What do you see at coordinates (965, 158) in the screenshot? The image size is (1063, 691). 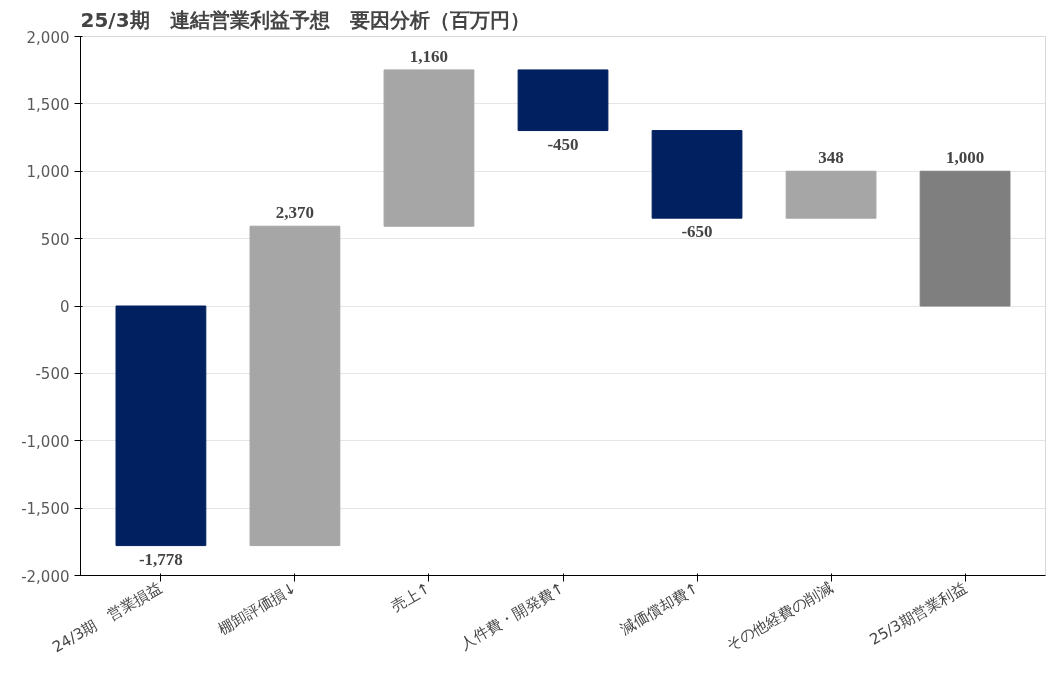 I see `data-label: 1,000` at bounding box center [965, 158].